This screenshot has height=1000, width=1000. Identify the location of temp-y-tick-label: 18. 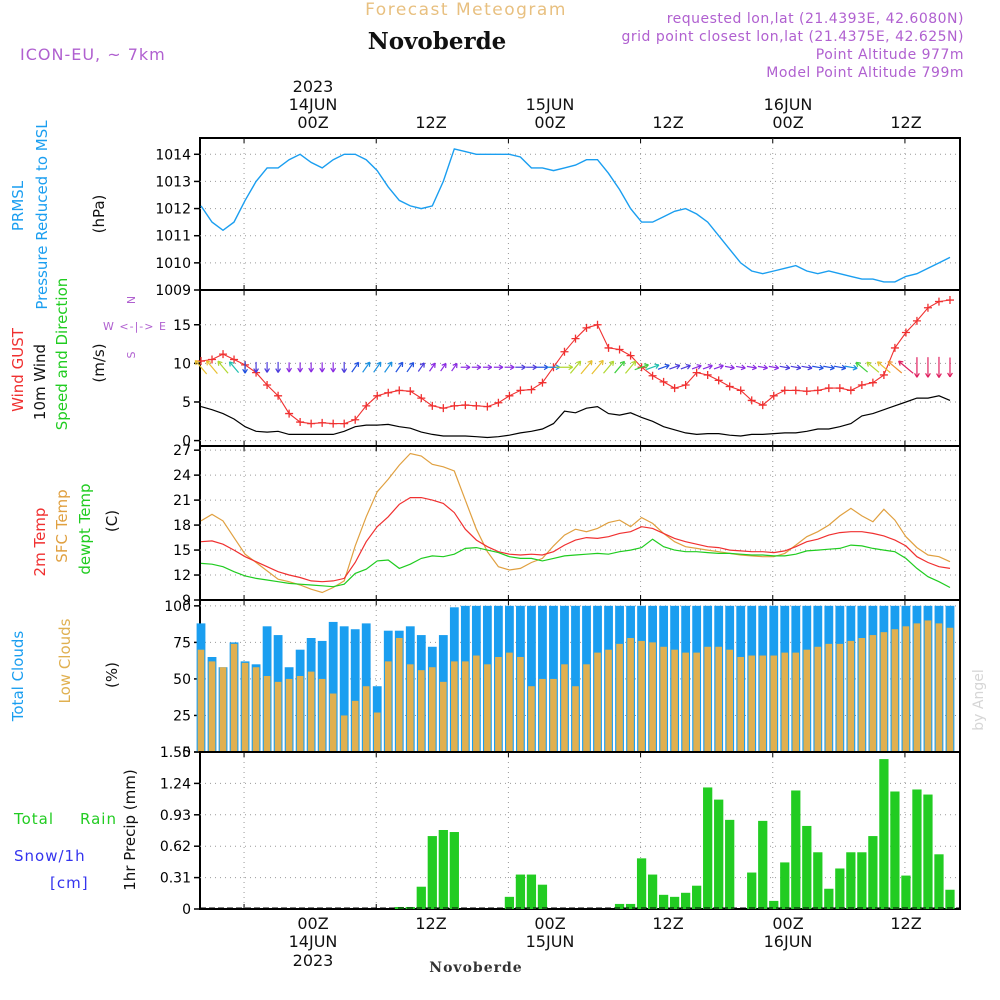
(182, 526).